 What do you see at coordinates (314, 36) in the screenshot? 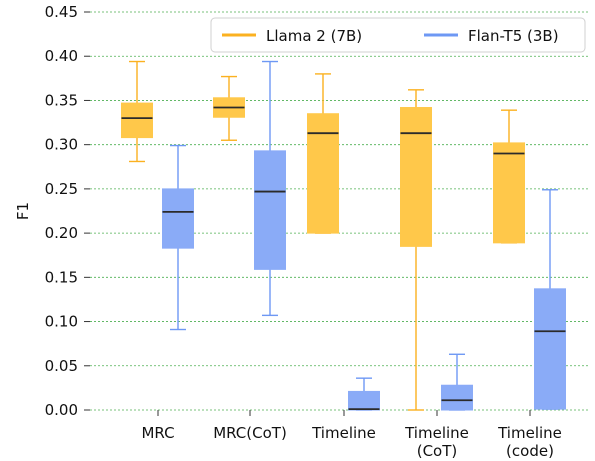
I see `legend-label-llama: Llama 2 (7B)` at bounding box center [314, 36].